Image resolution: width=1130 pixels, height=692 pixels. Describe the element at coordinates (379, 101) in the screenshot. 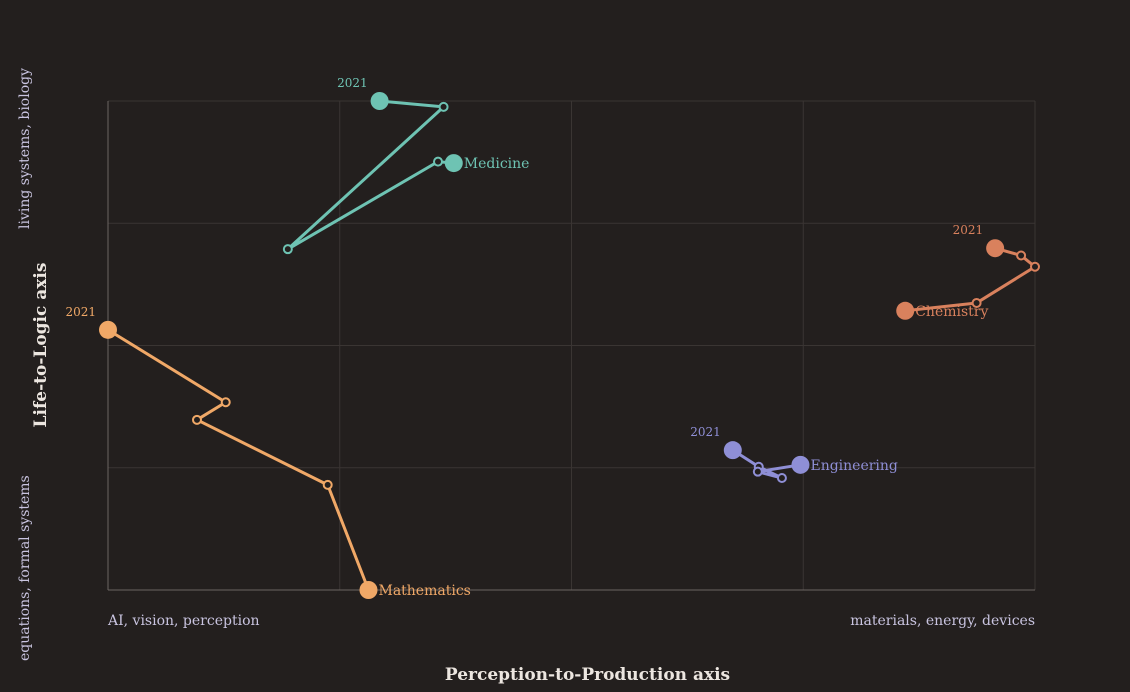

I see `start-point-medicine` at that location.